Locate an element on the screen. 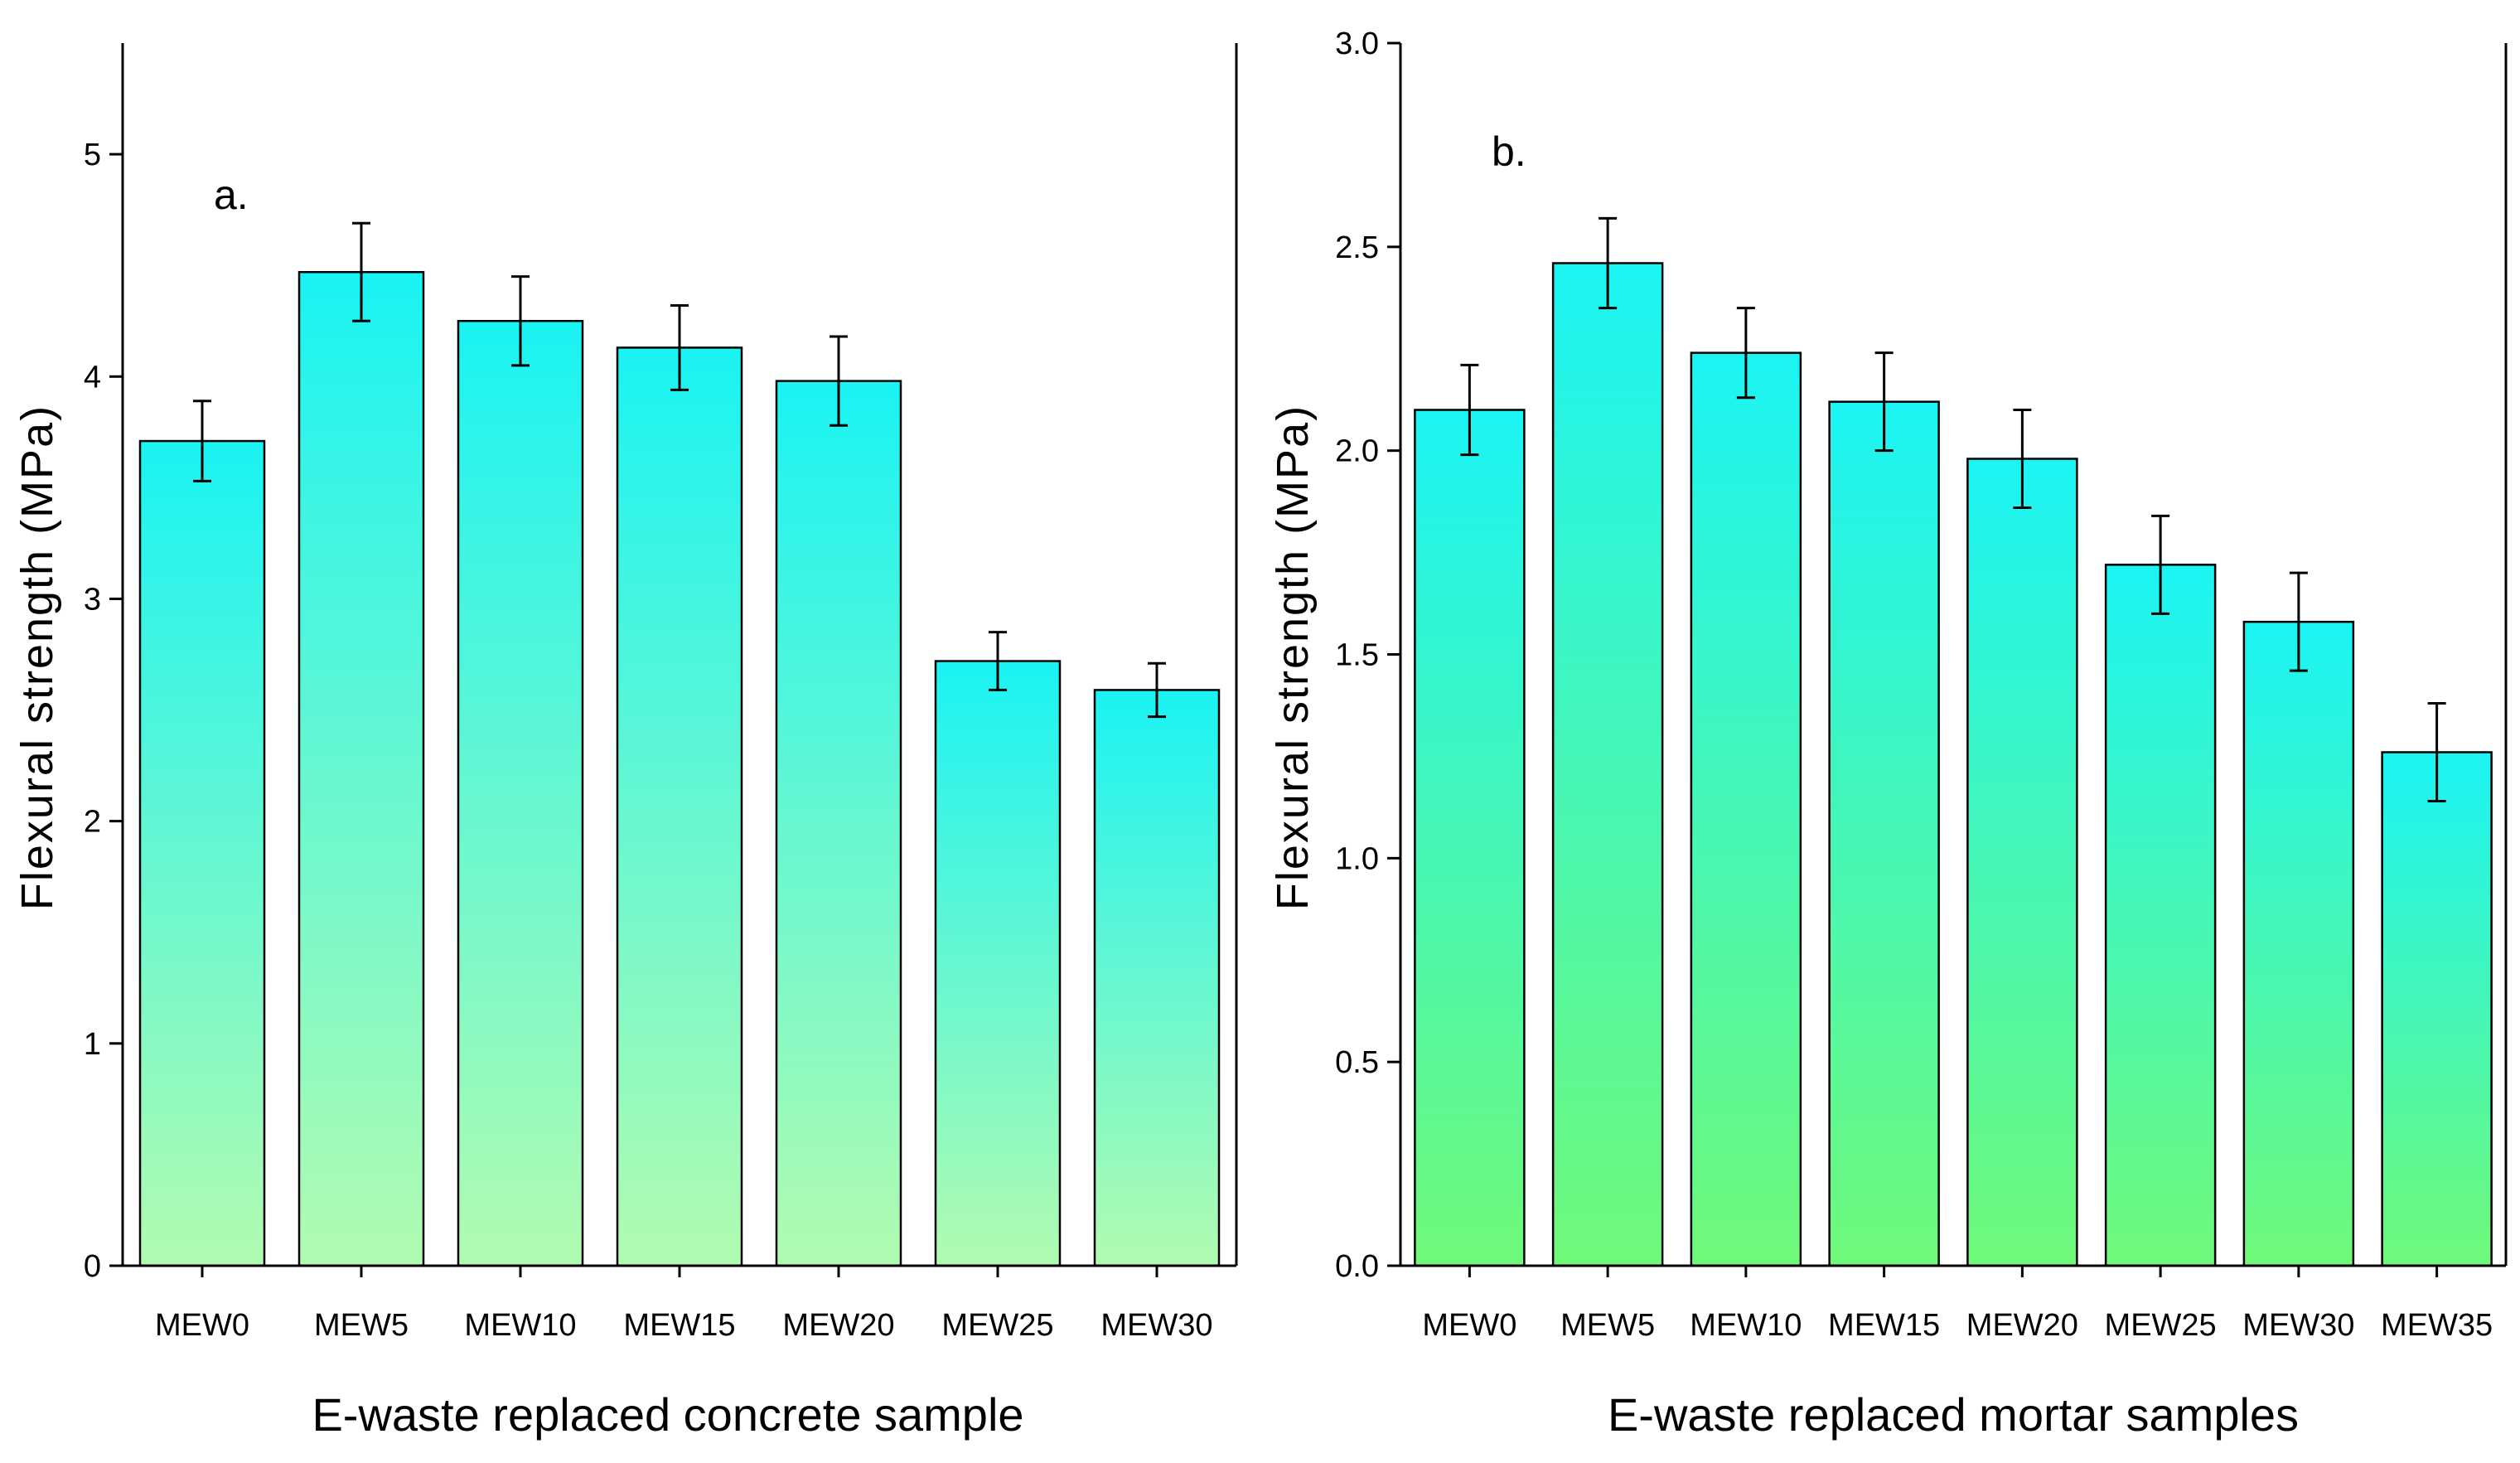 This screenshot has width=2520, height=1463. panel-b-x-tick-label: MEW10 is located at coordinates (1746, 1325).